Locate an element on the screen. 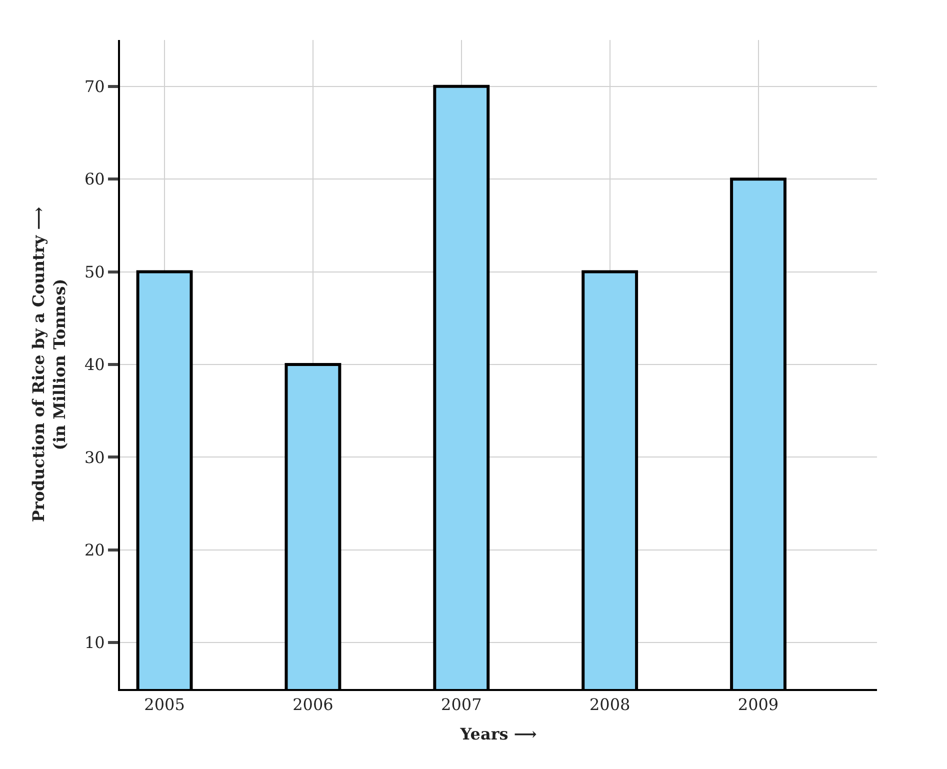 The width and height of the screenshot is (947, 769). x-tick-label: 2005 is located at coordinates (164, 704).